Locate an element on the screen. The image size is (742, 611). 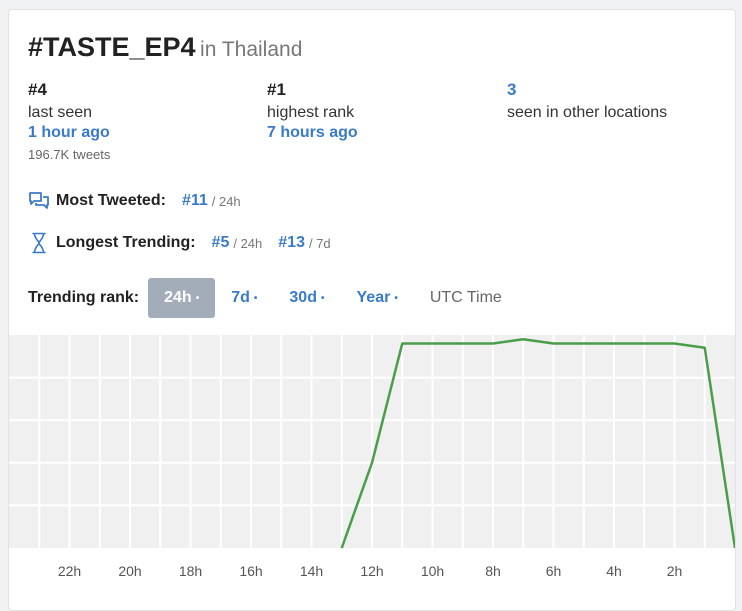
tab-year: Year • is located at coordinates (377, 298).